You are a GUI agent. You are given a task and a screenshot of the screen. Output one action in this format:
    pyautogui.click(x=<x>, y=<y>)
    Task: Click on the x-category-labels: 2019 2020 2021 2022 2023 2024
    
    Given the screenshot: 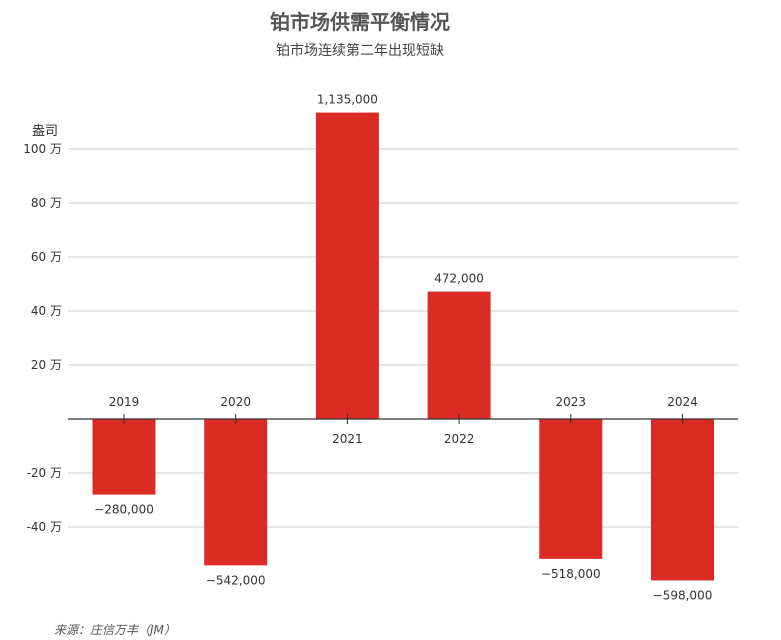 What is the action you would take?
    pyautogui.click(x=403, y=420)
    